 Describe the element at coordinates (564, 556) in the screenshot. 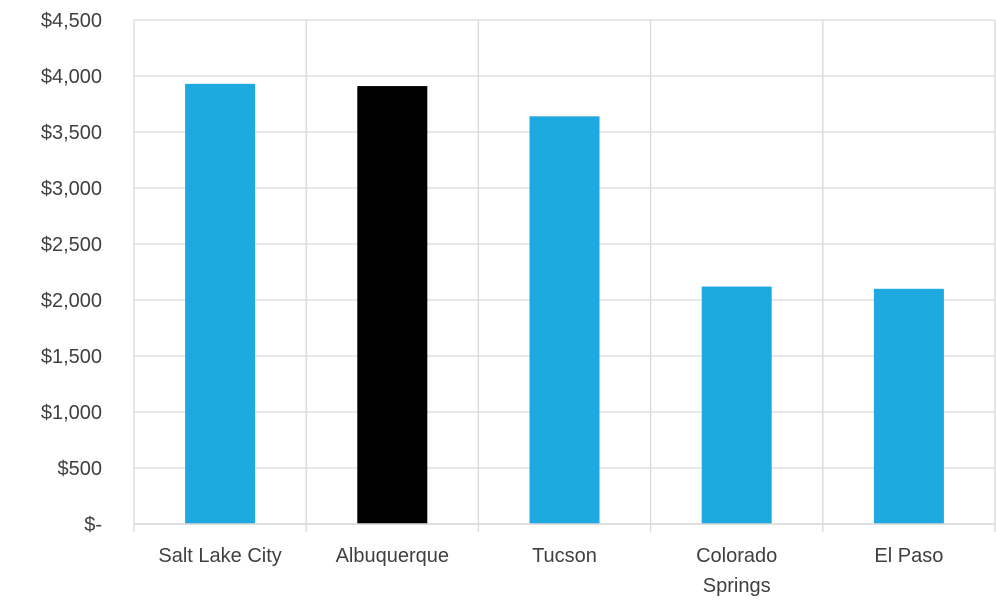

I see `x-tick-label: Tucson` at that location.